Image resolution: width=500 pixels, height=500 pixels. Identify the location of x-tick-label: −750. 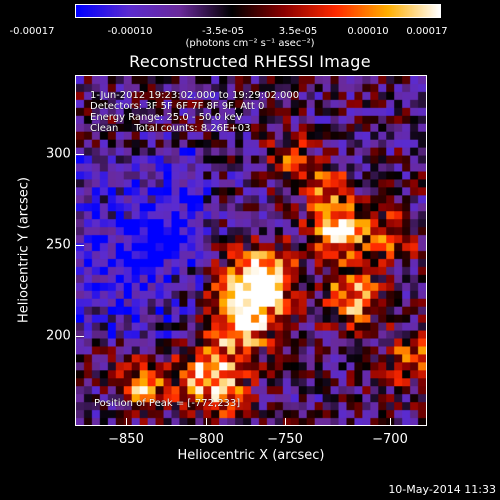
(285, 439).